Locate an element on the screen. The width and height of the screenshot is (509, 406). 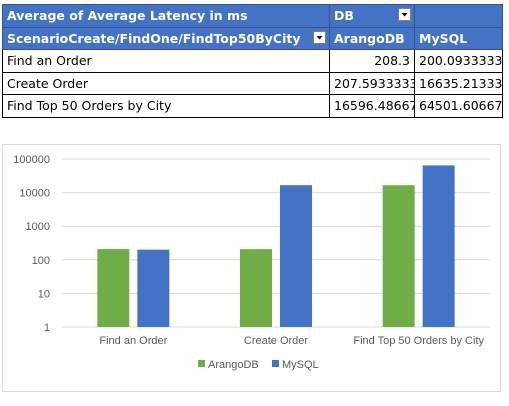
y-tick-label: 100 is located at coordinates (41, 261).